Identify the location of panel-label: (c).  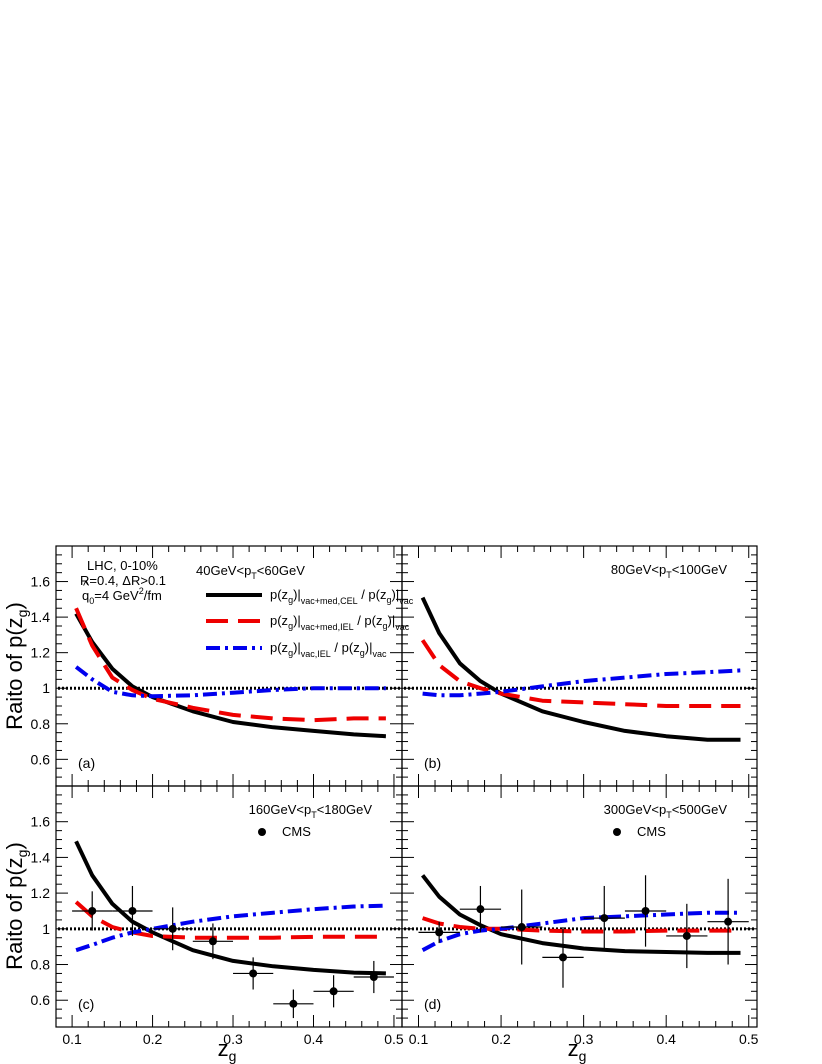
(86, 1004).